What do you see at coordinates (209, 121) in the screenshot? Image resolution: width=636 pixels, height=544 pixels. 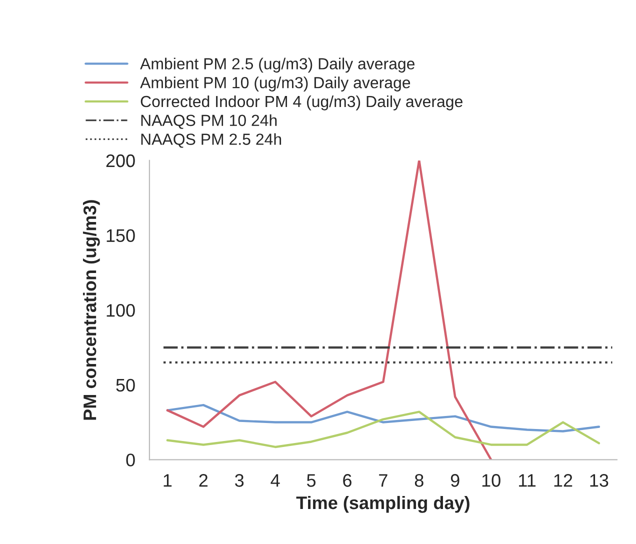 I see `legend-label: NAAQS PM 10 24h` at bounding box center [209, 121].